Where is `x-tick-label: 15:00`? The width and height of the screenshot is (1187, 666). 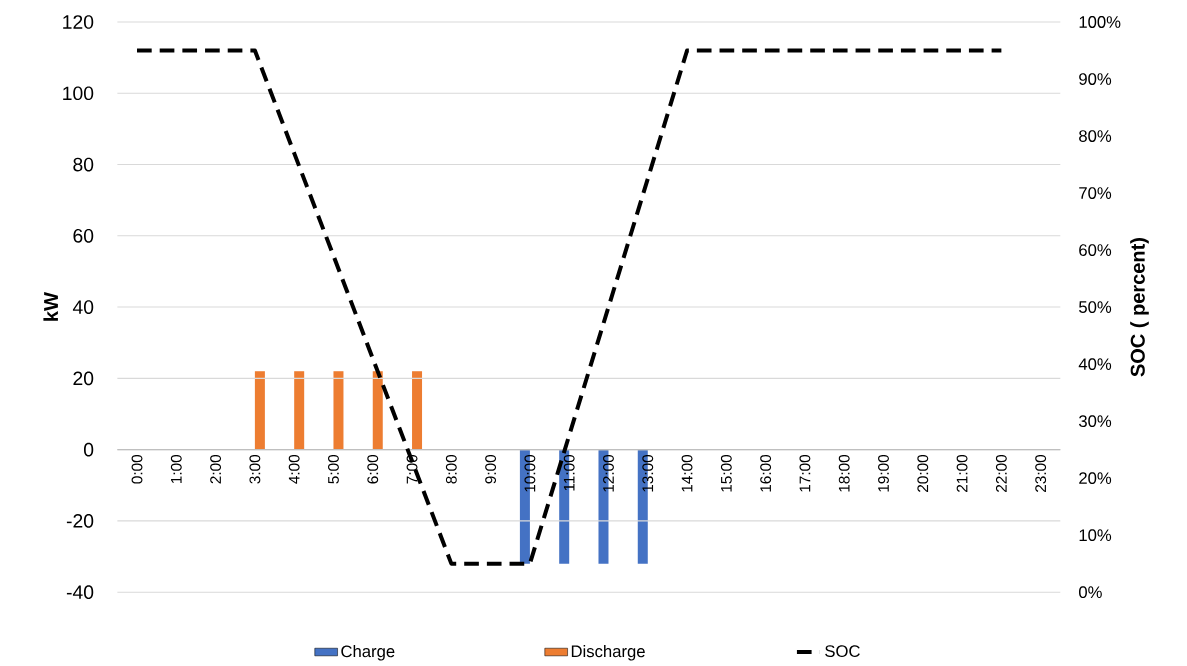
x-tick-label: 15:00 is located at coordinates (726, 473).